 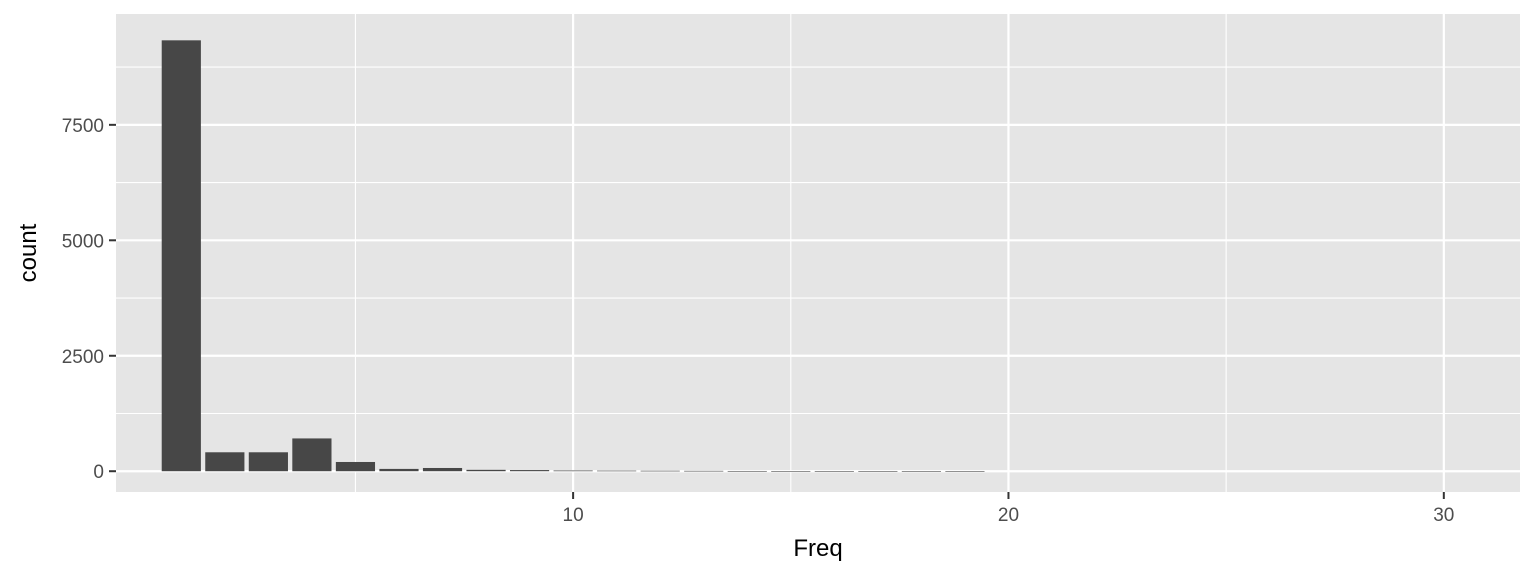 I want to click on x-tick-label: 20, so click(x=1008, y=515).